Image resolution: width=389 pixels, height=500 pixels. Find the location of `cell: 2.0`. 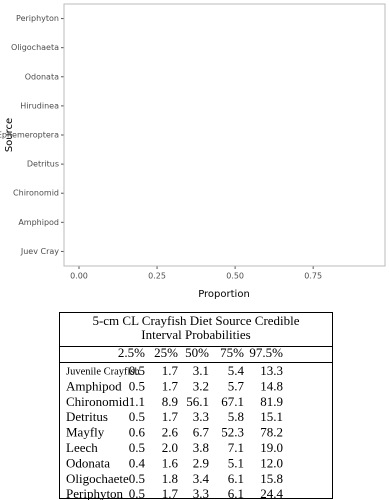

cell: 2.0 is located at coordinates (170, 447).